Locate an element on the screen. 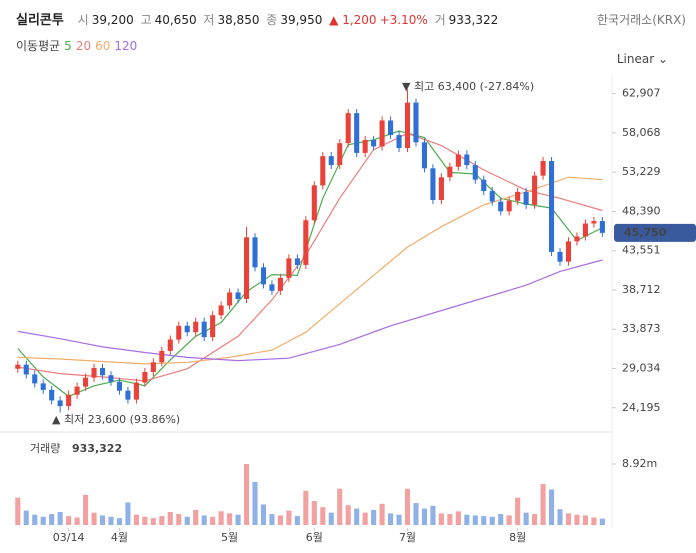 This screenshot has height=553, width=696. y-tick-label: 8.92m is located at coordinates (639, 463).